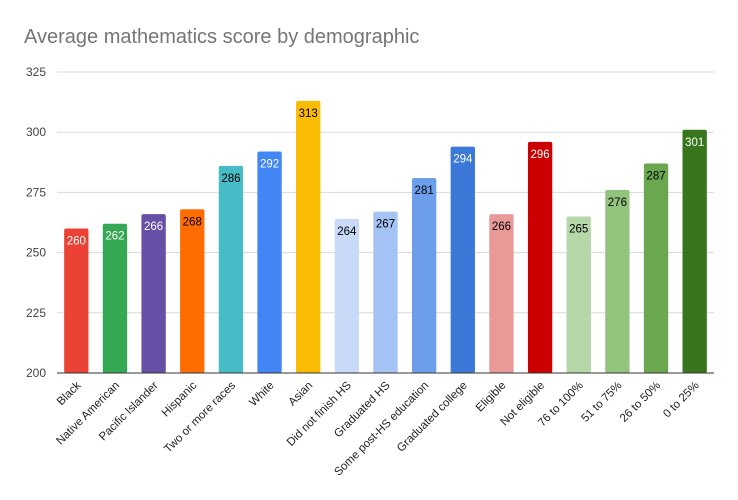 This screenshot has height=500, width=738. What do you see at coordinates (300, 394) in the screenshot?
I see `x-tick-label: Asian` at bounding box center [300, 394].